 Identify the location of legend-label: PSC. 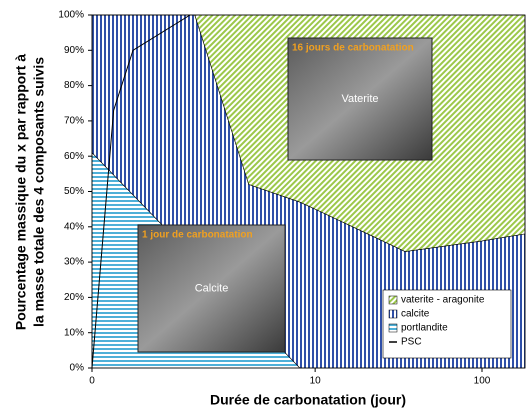
(411, 342).